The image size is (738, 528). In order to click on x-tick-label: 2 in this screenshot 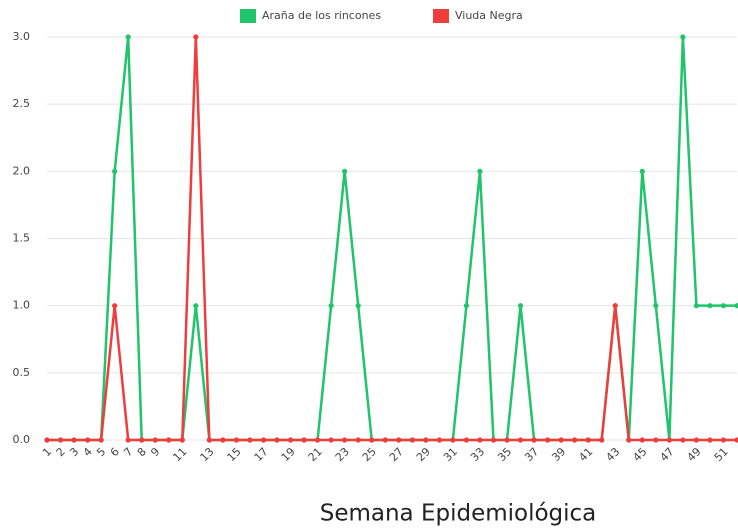, I will do `click(61, 452)`.